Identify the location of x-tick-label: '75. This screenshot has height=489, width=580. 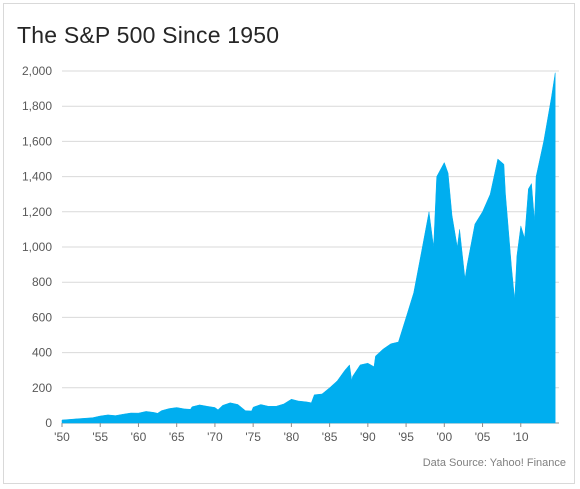
(253, 437).